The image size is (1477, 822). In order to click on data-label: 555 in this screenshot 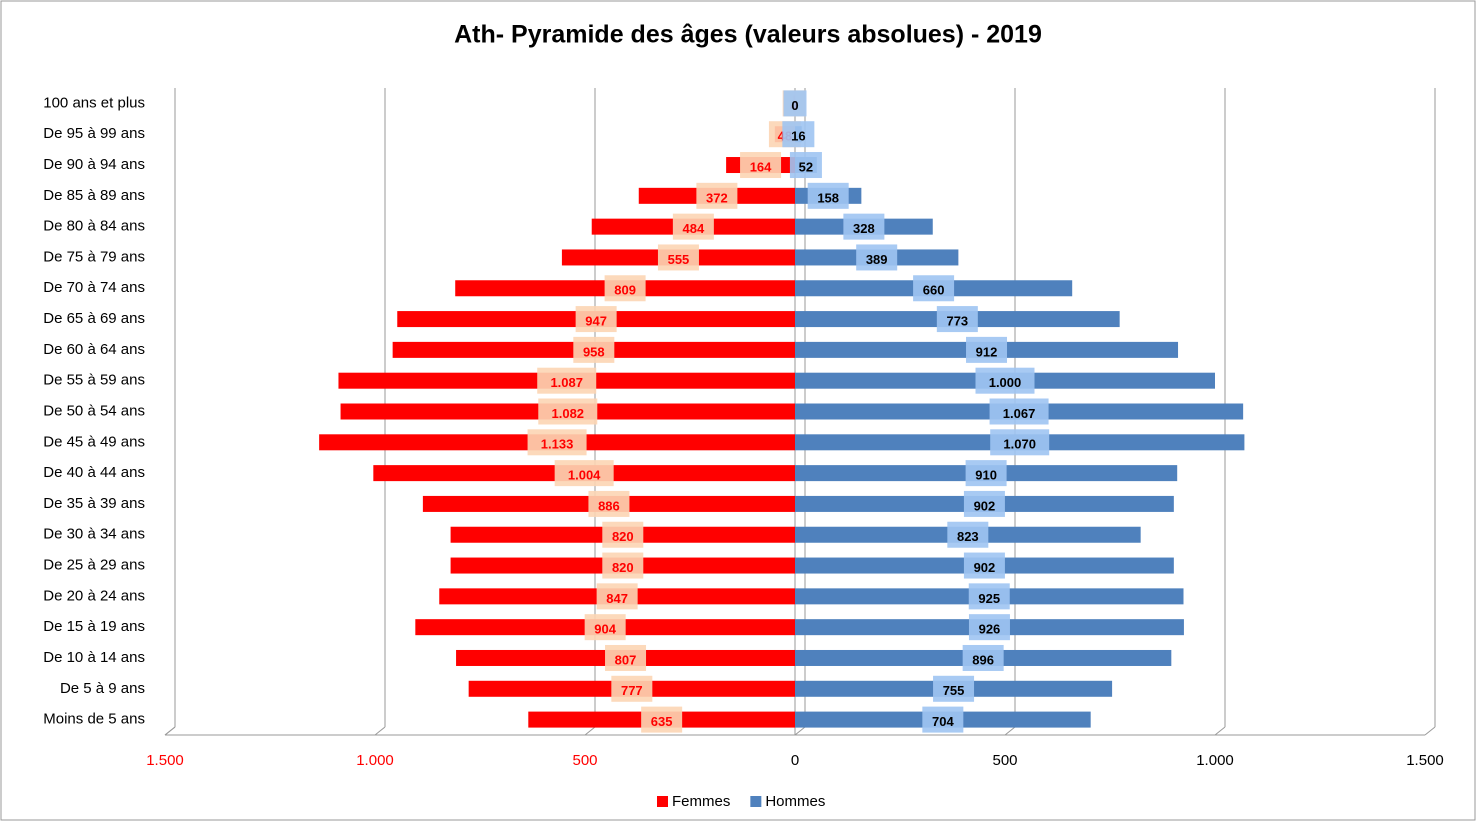, I will do `click(679, 259)`.